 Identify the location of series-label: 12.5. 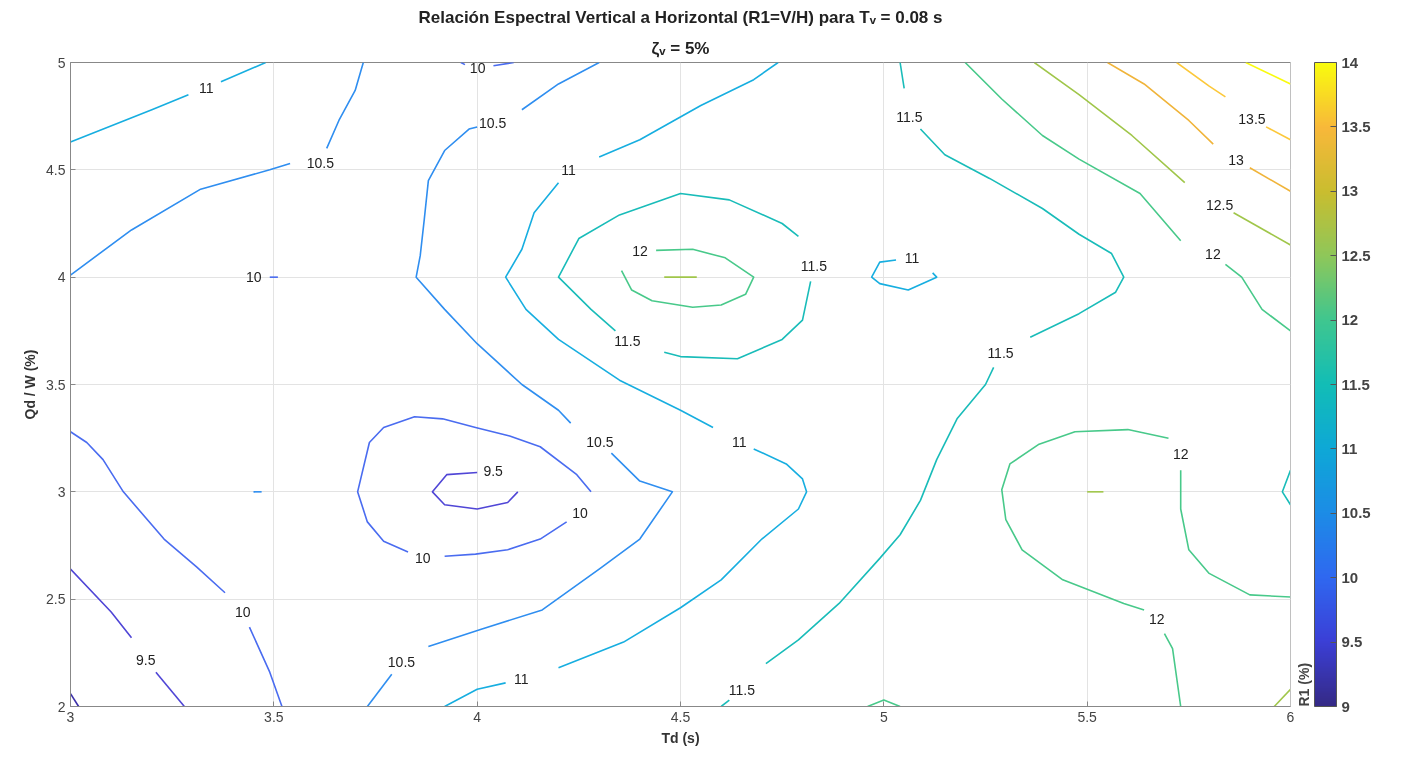
(1220, 204).